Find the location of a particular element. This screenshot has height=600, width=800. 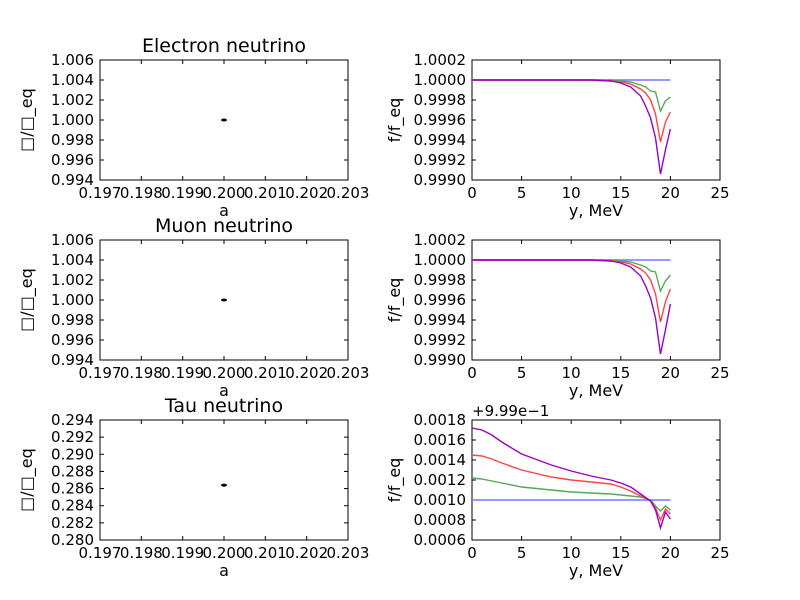

y-tick-label: 0.0010 is located at coordinates (440, 500).